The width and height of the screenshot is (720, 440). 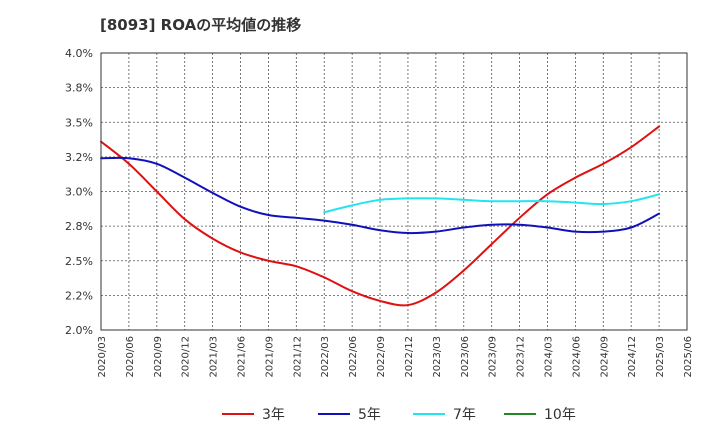 What do you see at coordinates (560, 415) in the screenshot?
I see `legend-label-4: 10年` at bounding box center [560, 415].